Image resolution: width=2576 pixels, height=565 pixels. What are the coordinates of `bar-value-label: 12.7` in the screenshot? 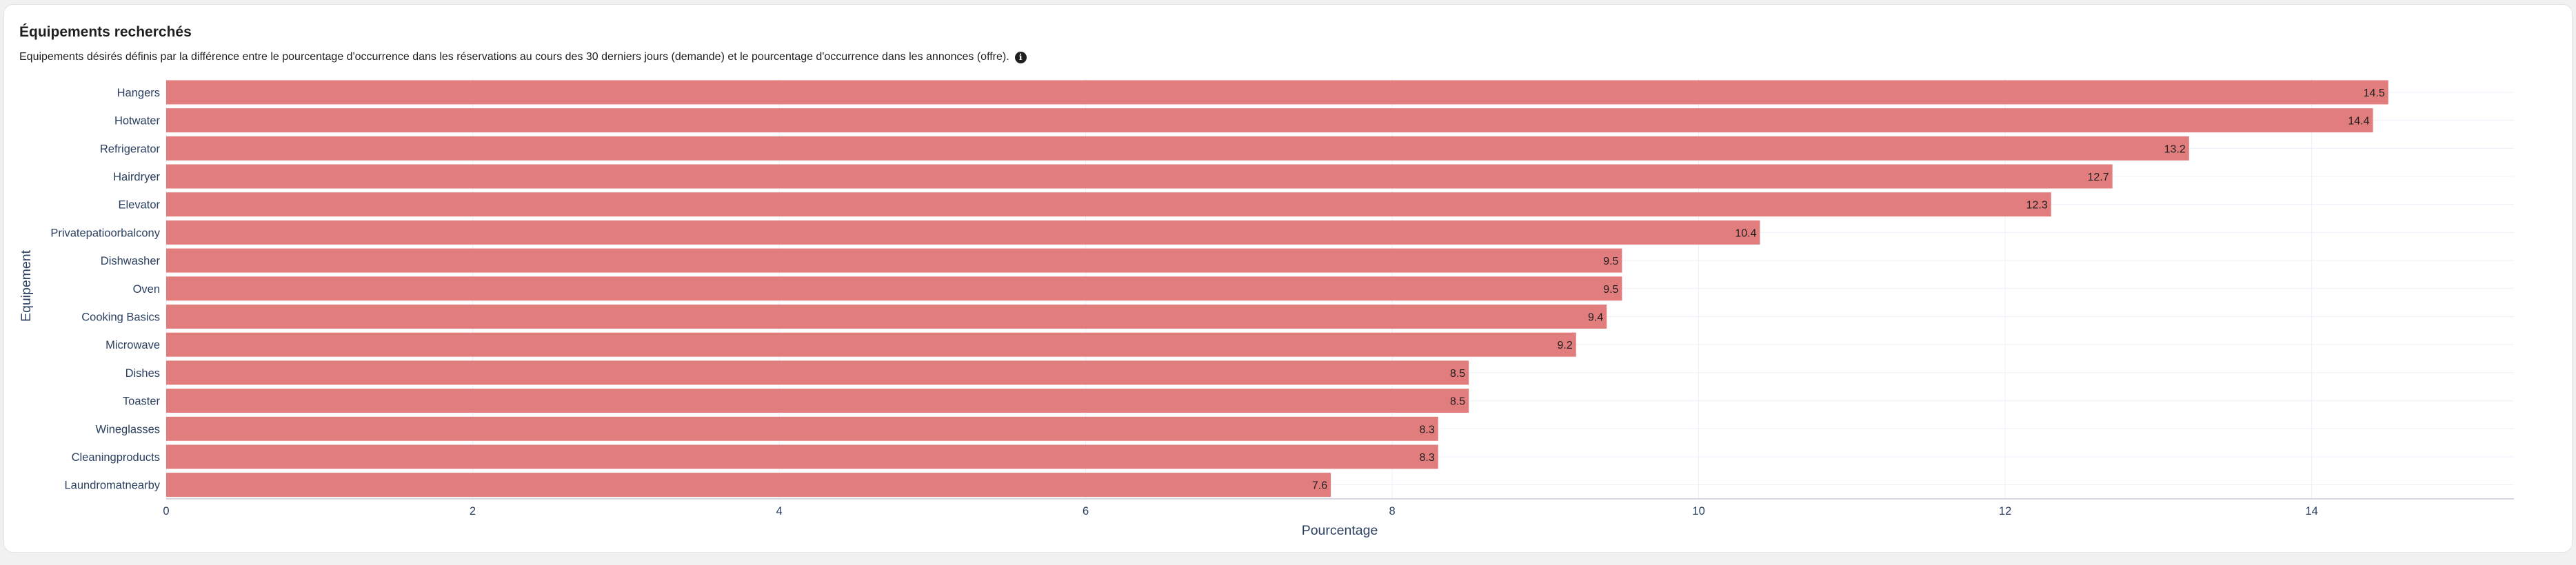 It's located at (2098, 177).